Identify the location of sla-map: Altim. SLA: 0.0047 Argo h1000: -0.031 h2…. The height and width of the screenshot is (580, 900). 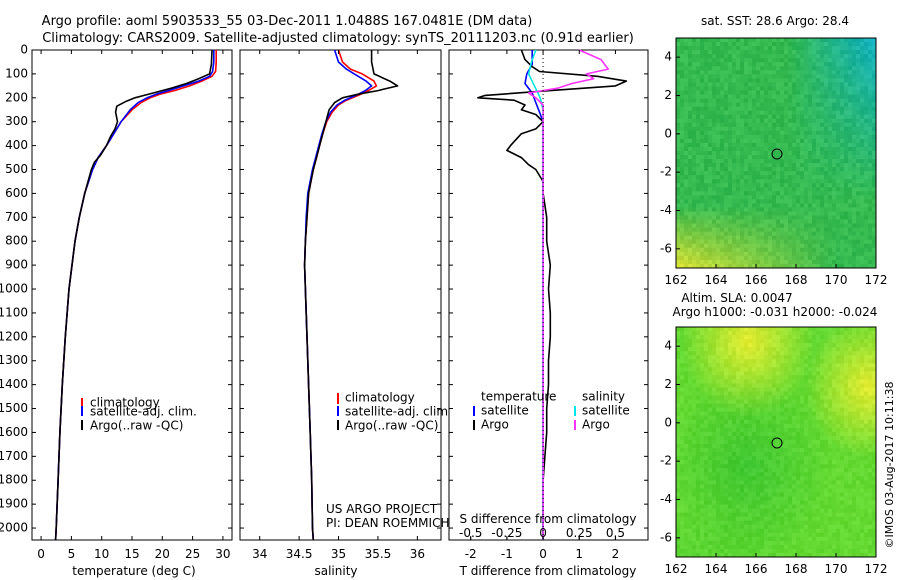
(773, 433).